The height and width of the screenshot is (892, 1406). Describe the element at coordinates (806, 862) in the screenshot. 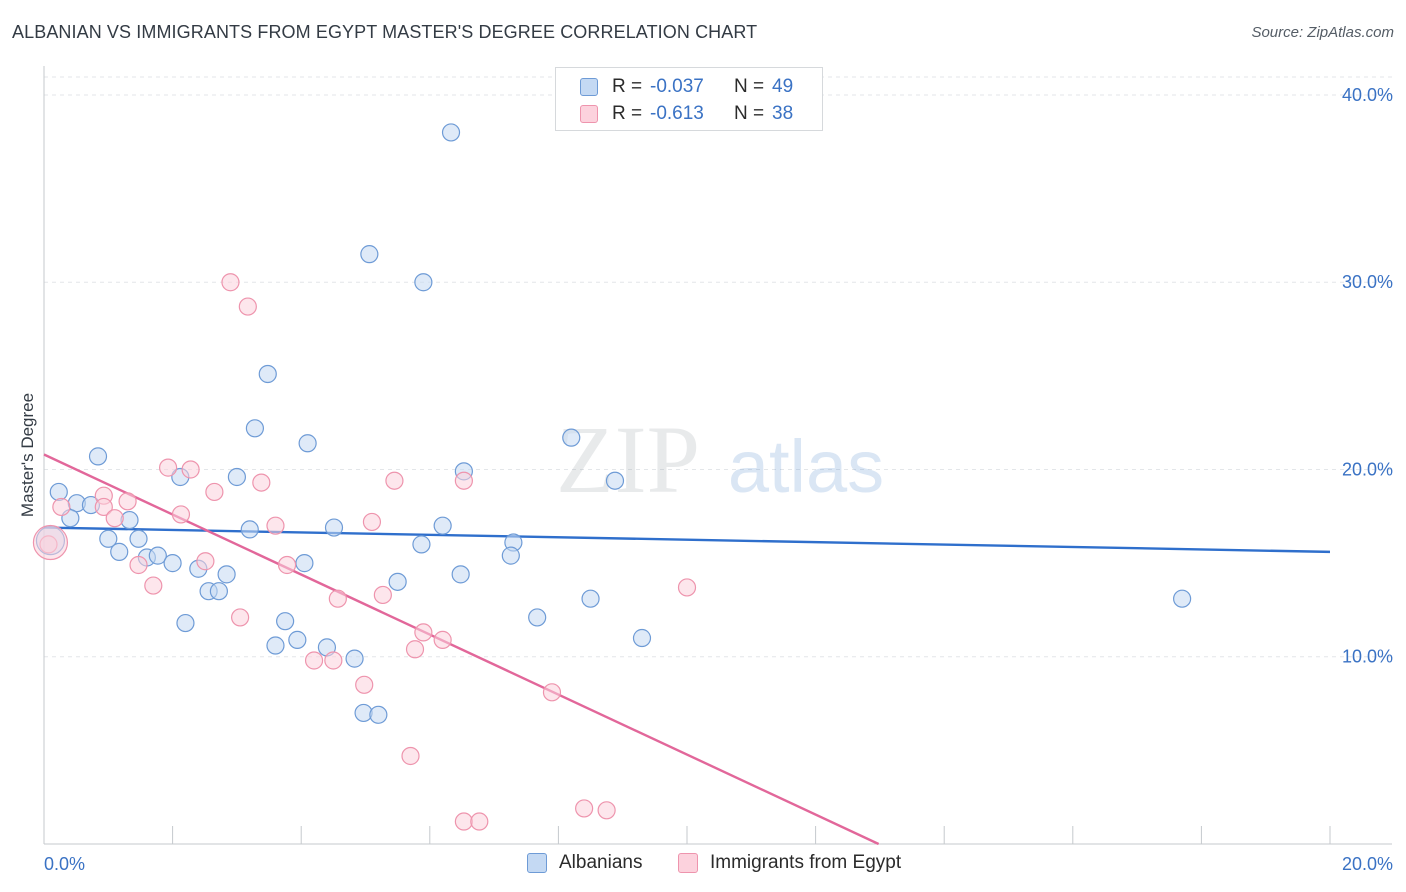

I see `legend-label-egypt: Immigrants from Egypt` at that location.